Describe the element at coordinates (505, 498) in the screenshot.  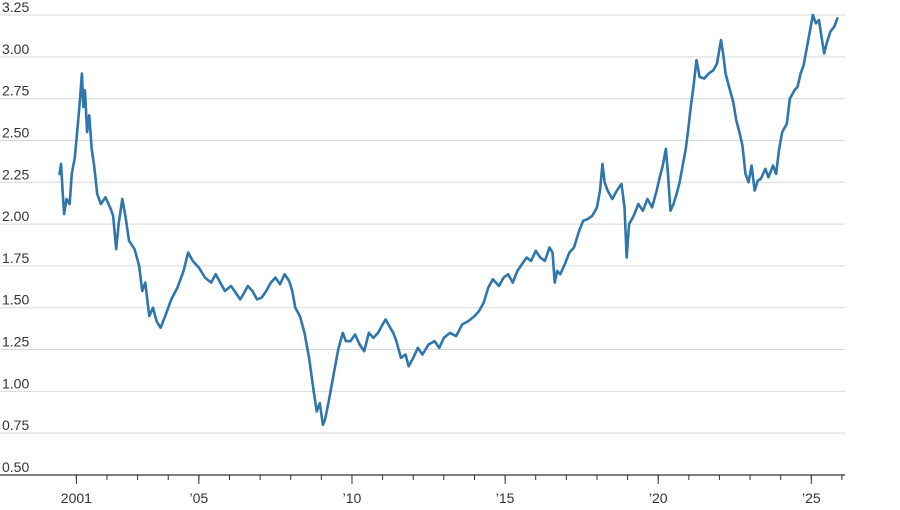
I see `x-tick-label: ’15` at that location.